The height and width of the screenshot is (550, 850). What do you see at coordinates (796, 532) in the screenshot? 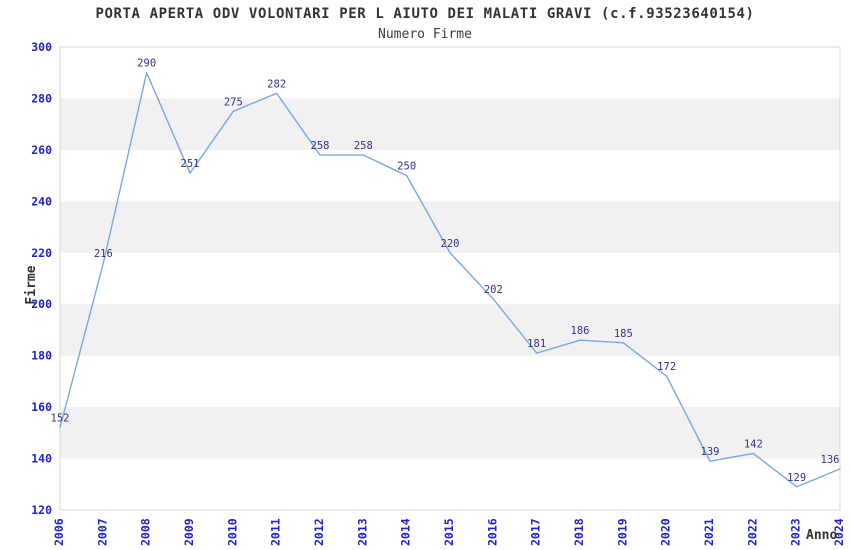
I see `x-tick-label-2023: 2023` at bounding box center [796, 532].